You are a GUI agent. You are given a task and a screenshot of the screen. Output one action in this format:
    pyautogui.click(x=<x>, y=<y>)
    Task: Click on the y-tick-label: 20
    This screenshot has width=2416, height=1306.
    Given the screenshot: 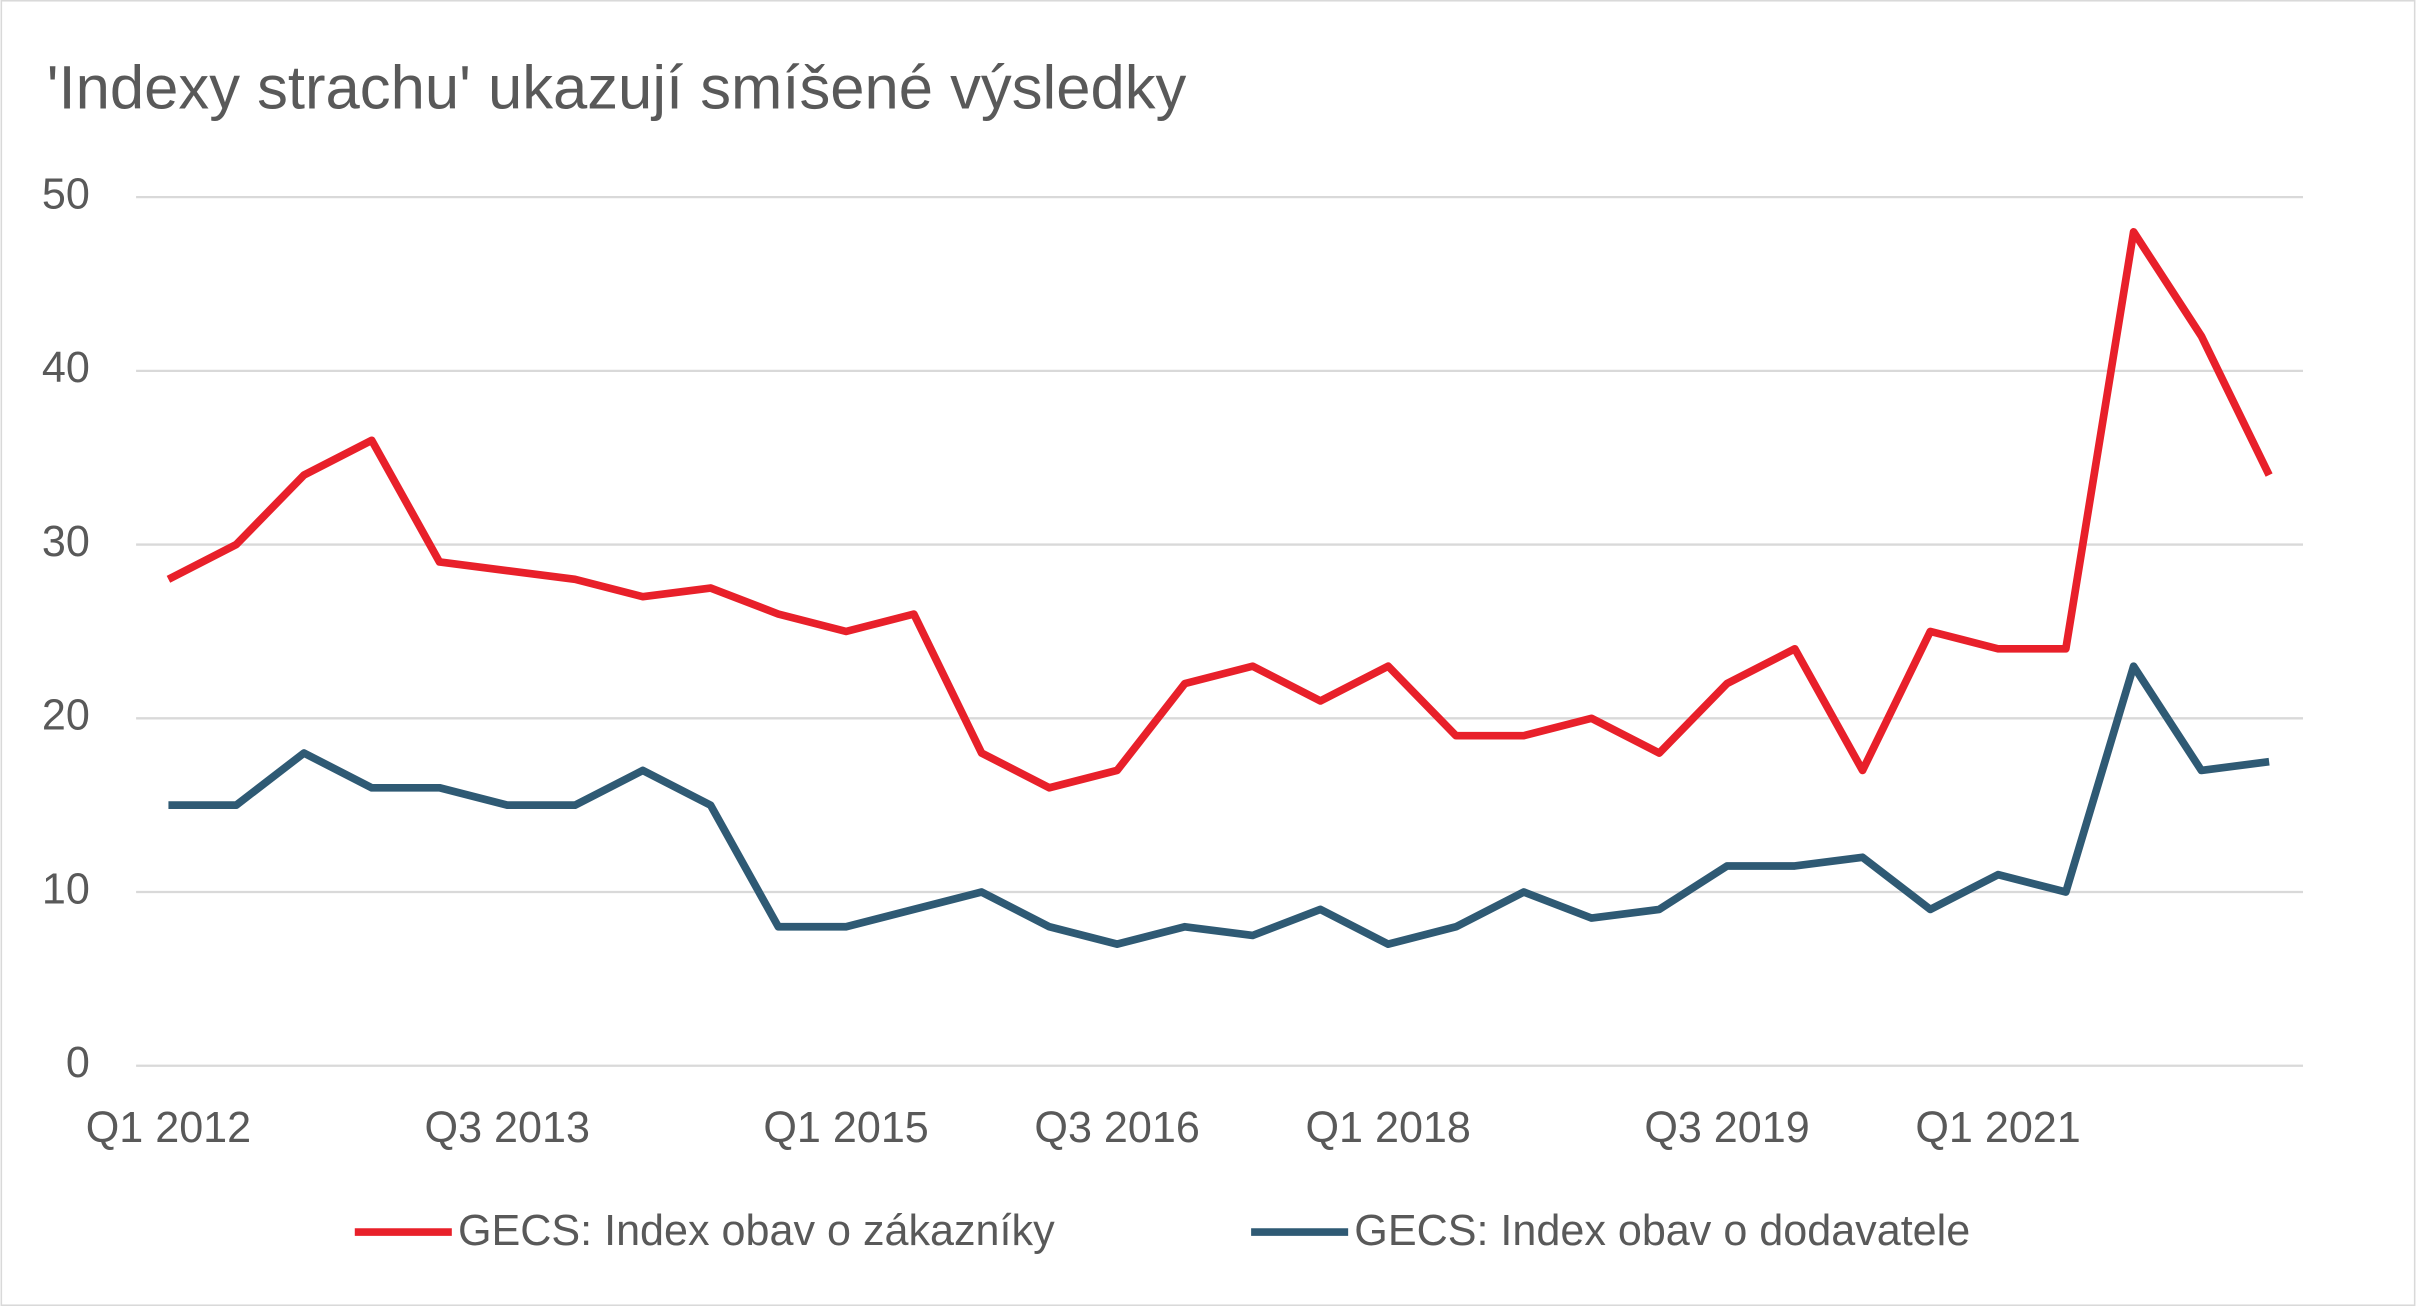 What is the action you would take?
    pyautogui.click(x=66, y=716)
    